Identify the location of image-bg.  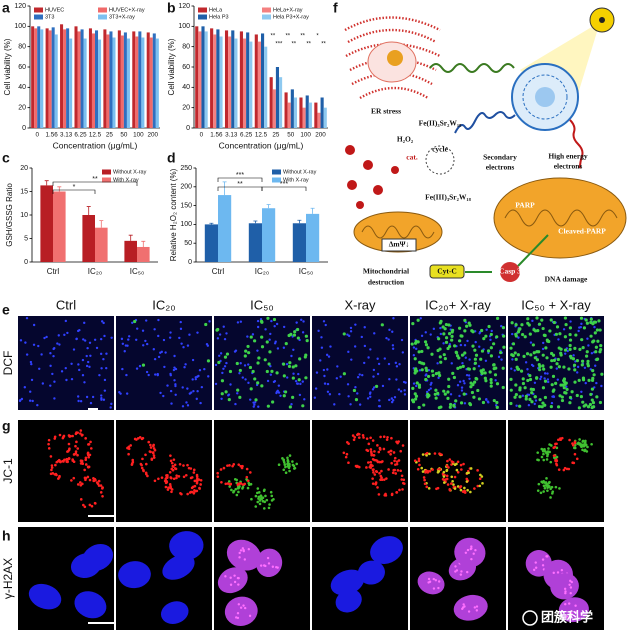
(164, 363).